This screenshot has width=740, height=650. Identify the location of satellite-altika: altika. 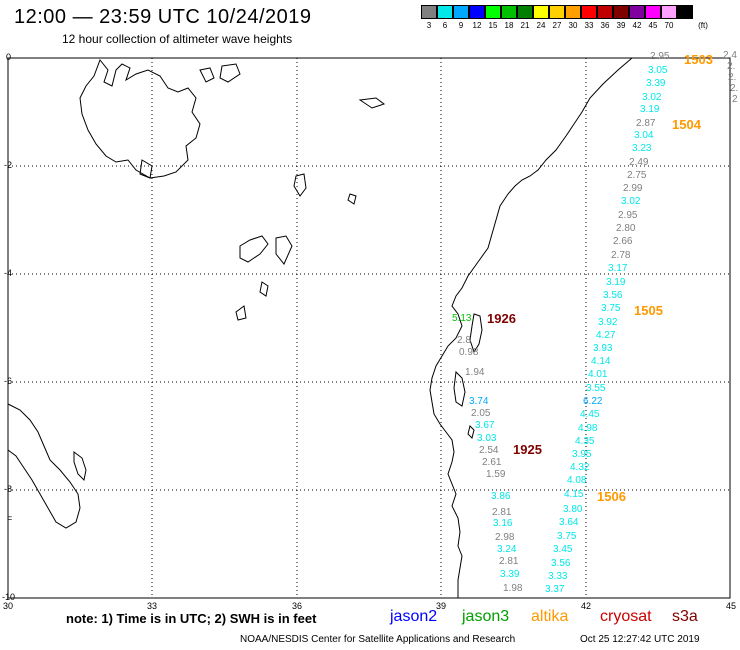
(550, 616).